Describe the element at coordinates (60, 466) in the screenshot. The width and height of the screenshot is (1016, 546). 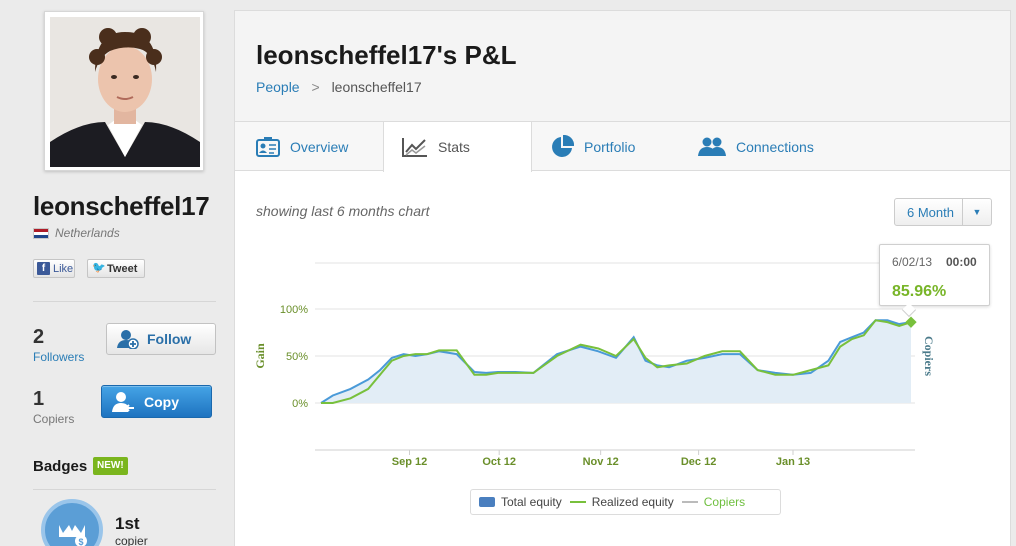
I see `badges-title: Badges` at that location.